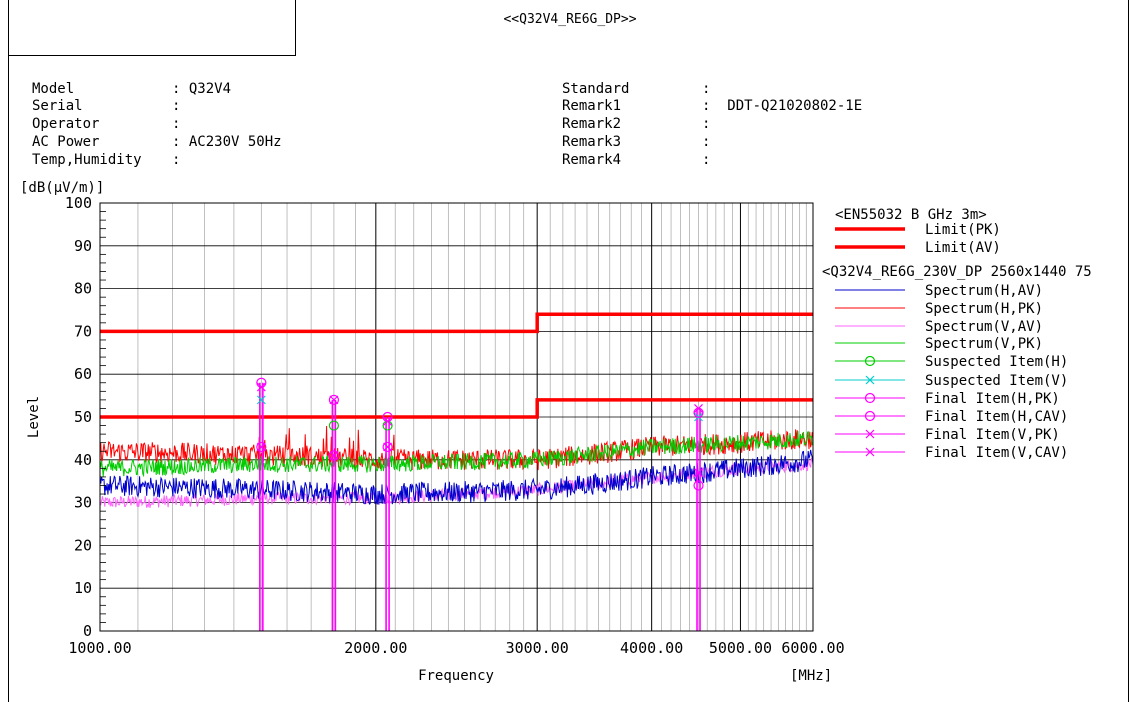  I want to click on legend-item: Limit(PK), so click(918, 230).